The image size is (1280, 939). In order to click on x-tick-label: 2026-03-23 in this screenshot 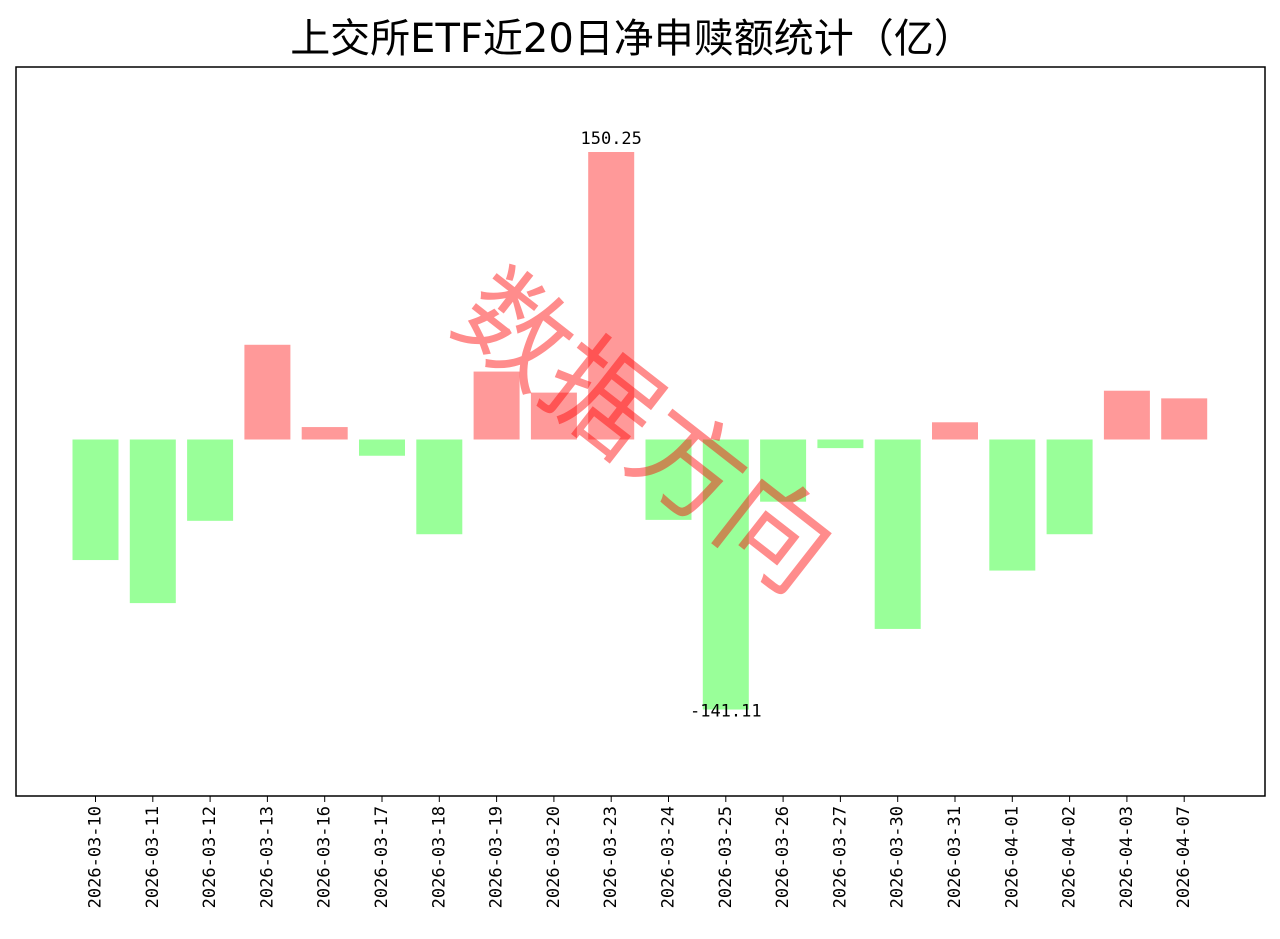, I will do `click(611, 857)`.